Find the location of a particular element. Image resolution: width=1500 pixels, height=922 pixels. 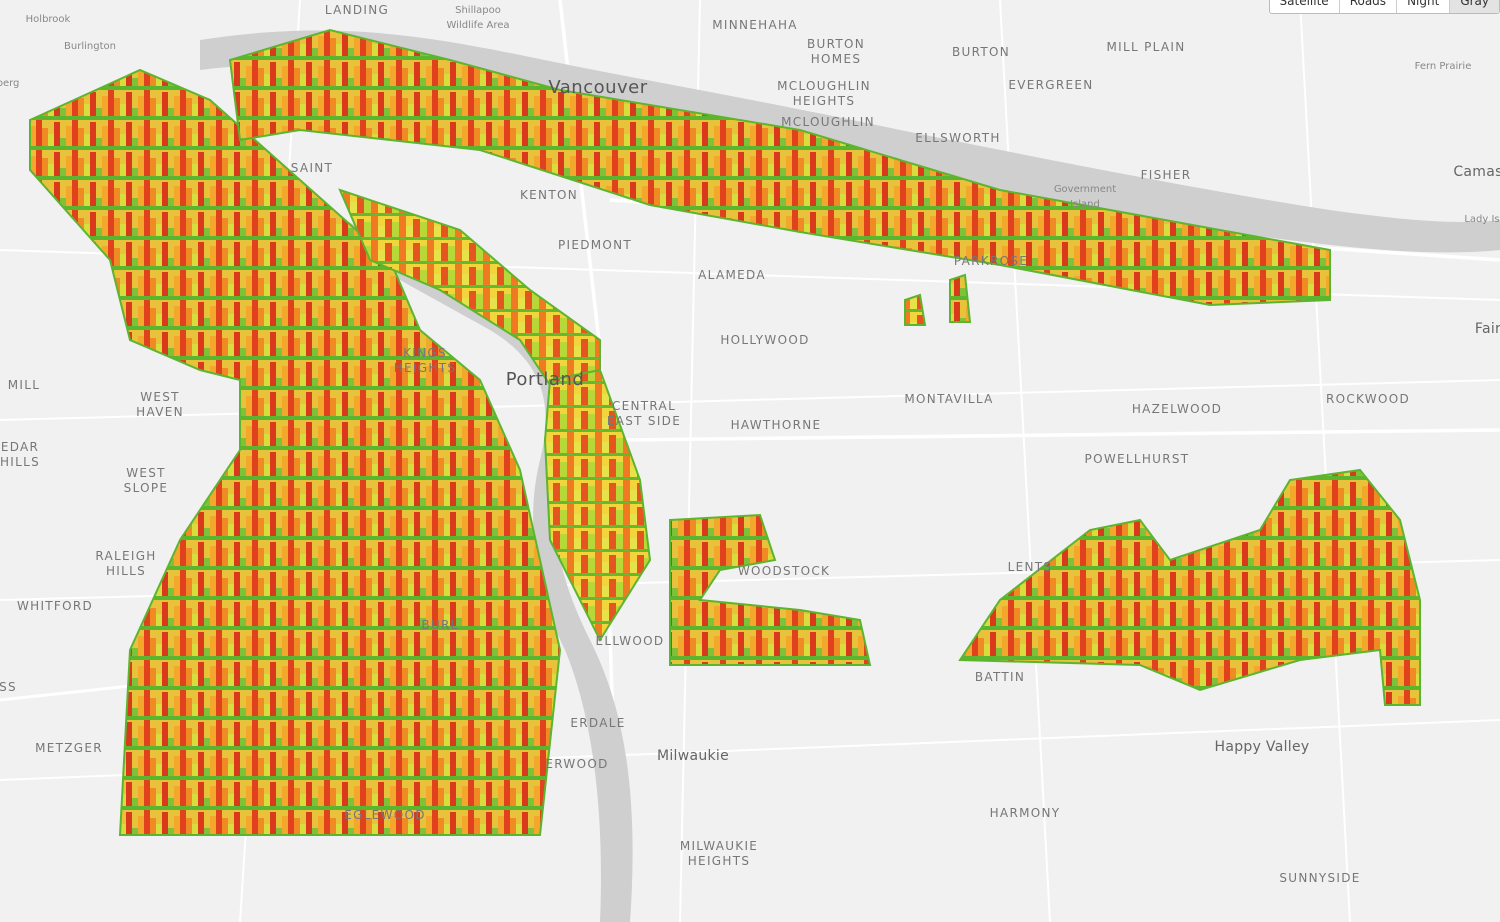

place-label: ALAMEDA is located at coordinates (732, 275).